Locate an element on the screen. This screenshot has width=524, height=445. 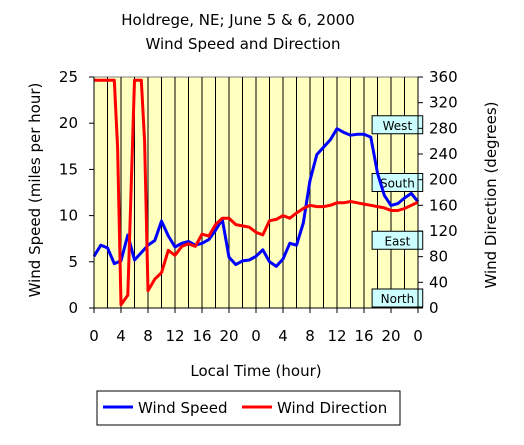
y-tick-label-left: 20 is located at coordinates (68, 123).